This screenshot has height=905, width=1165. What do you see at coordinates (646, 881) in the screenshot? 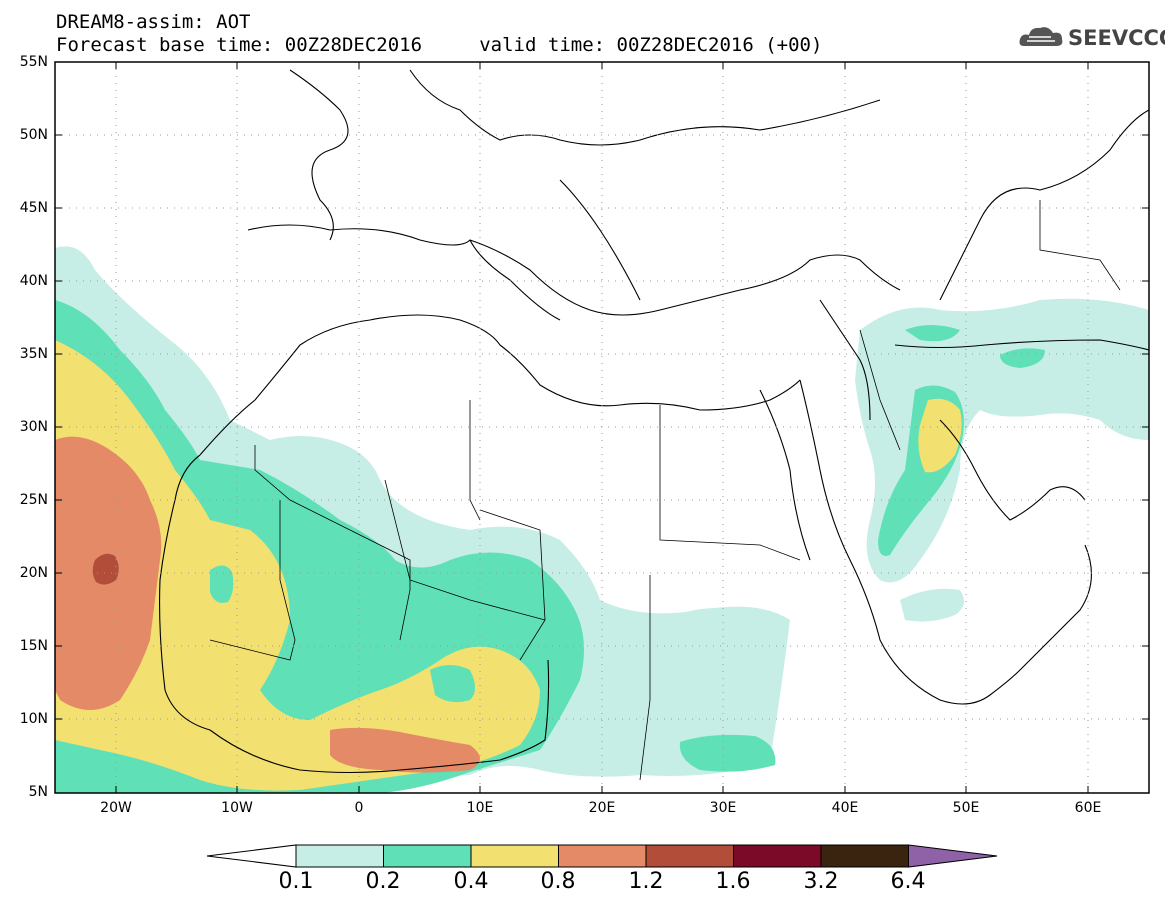
I see `colorbar-label: 1.2` at bounding box center [646, 881].